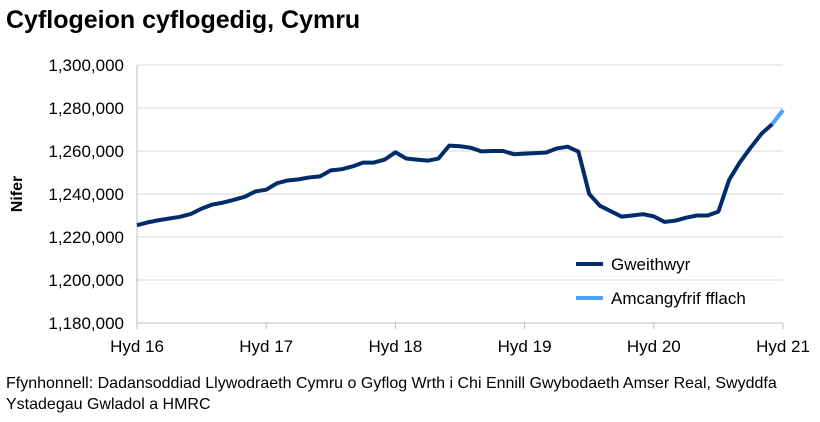 This screenshot has width=820, height=422. What do you see at coordinates (86, 323) in the screenshot?
I see `y-tick-label: 1,180,000` at bounding box center [86, 323].